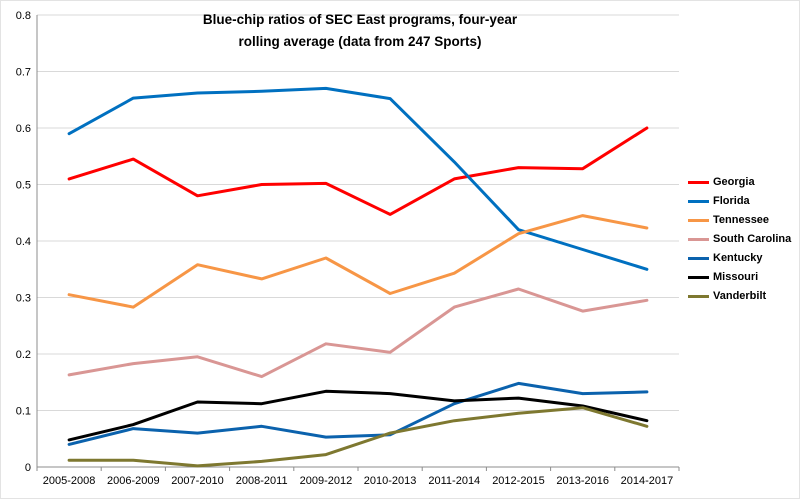 This screenshot has height=499, width=800. I want to click on legend-item-florida: Florida, so click(739, 201).